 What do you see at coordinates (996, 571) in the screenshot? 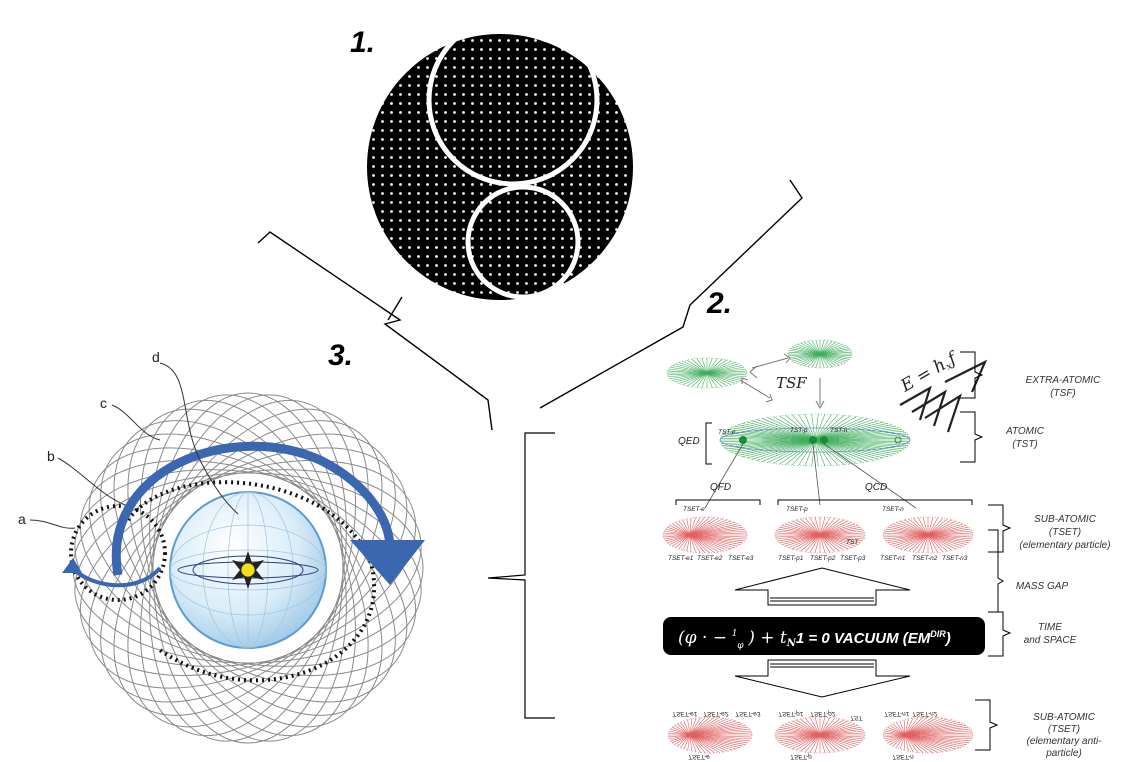
I see `bracket-mass-gap` at bounding box center [996, 571].